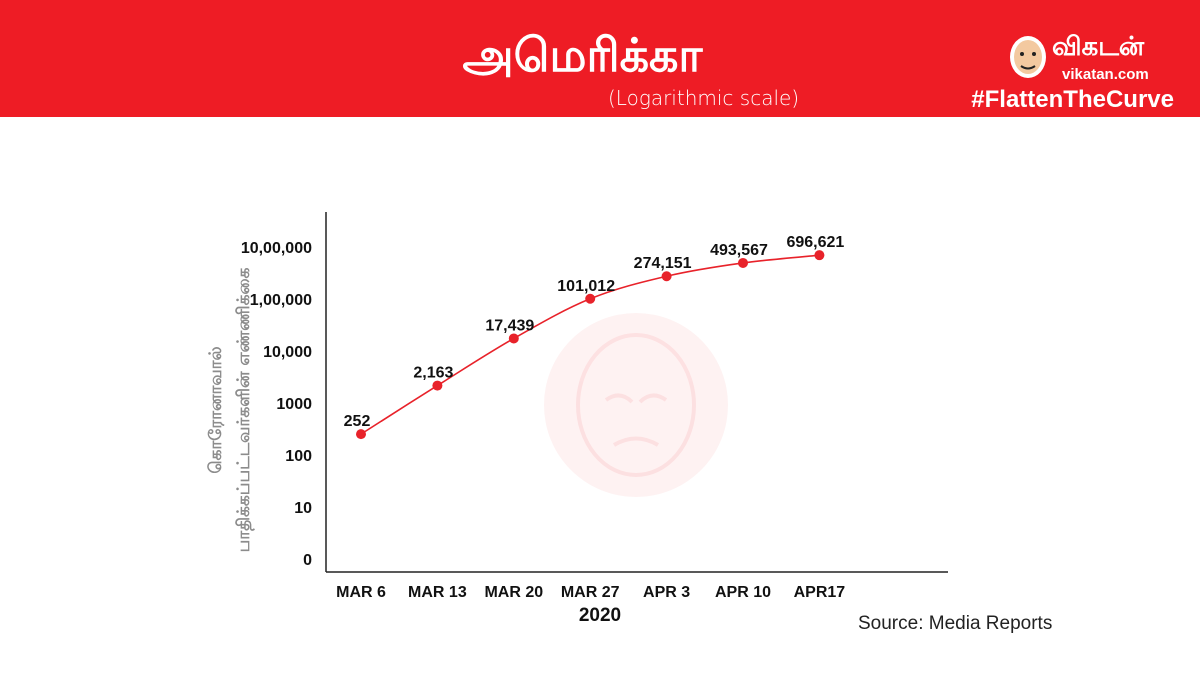  Describe the element at coordinates (600, 615) in the screenshot. I see `x-axis-title: 2020` at that location.